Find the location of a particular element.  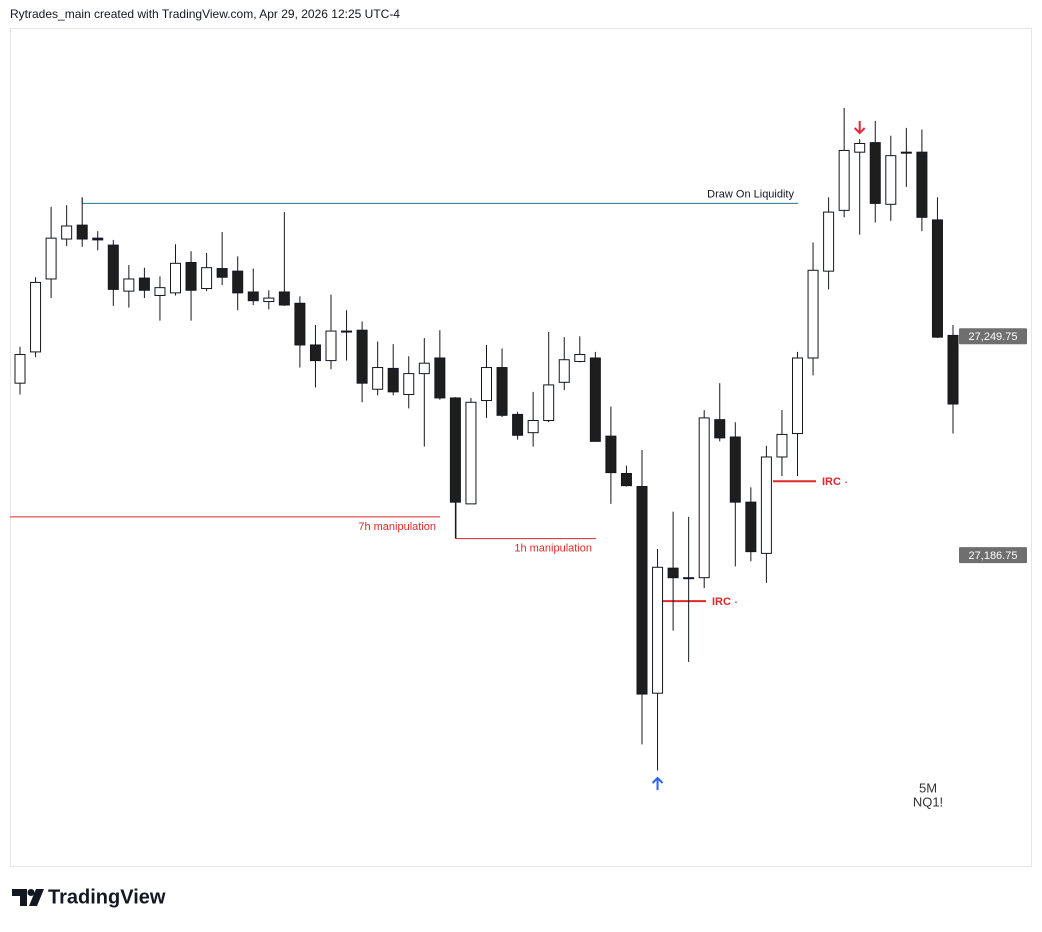

price-label: 27,186.75 is located at coordinates (993, 556).